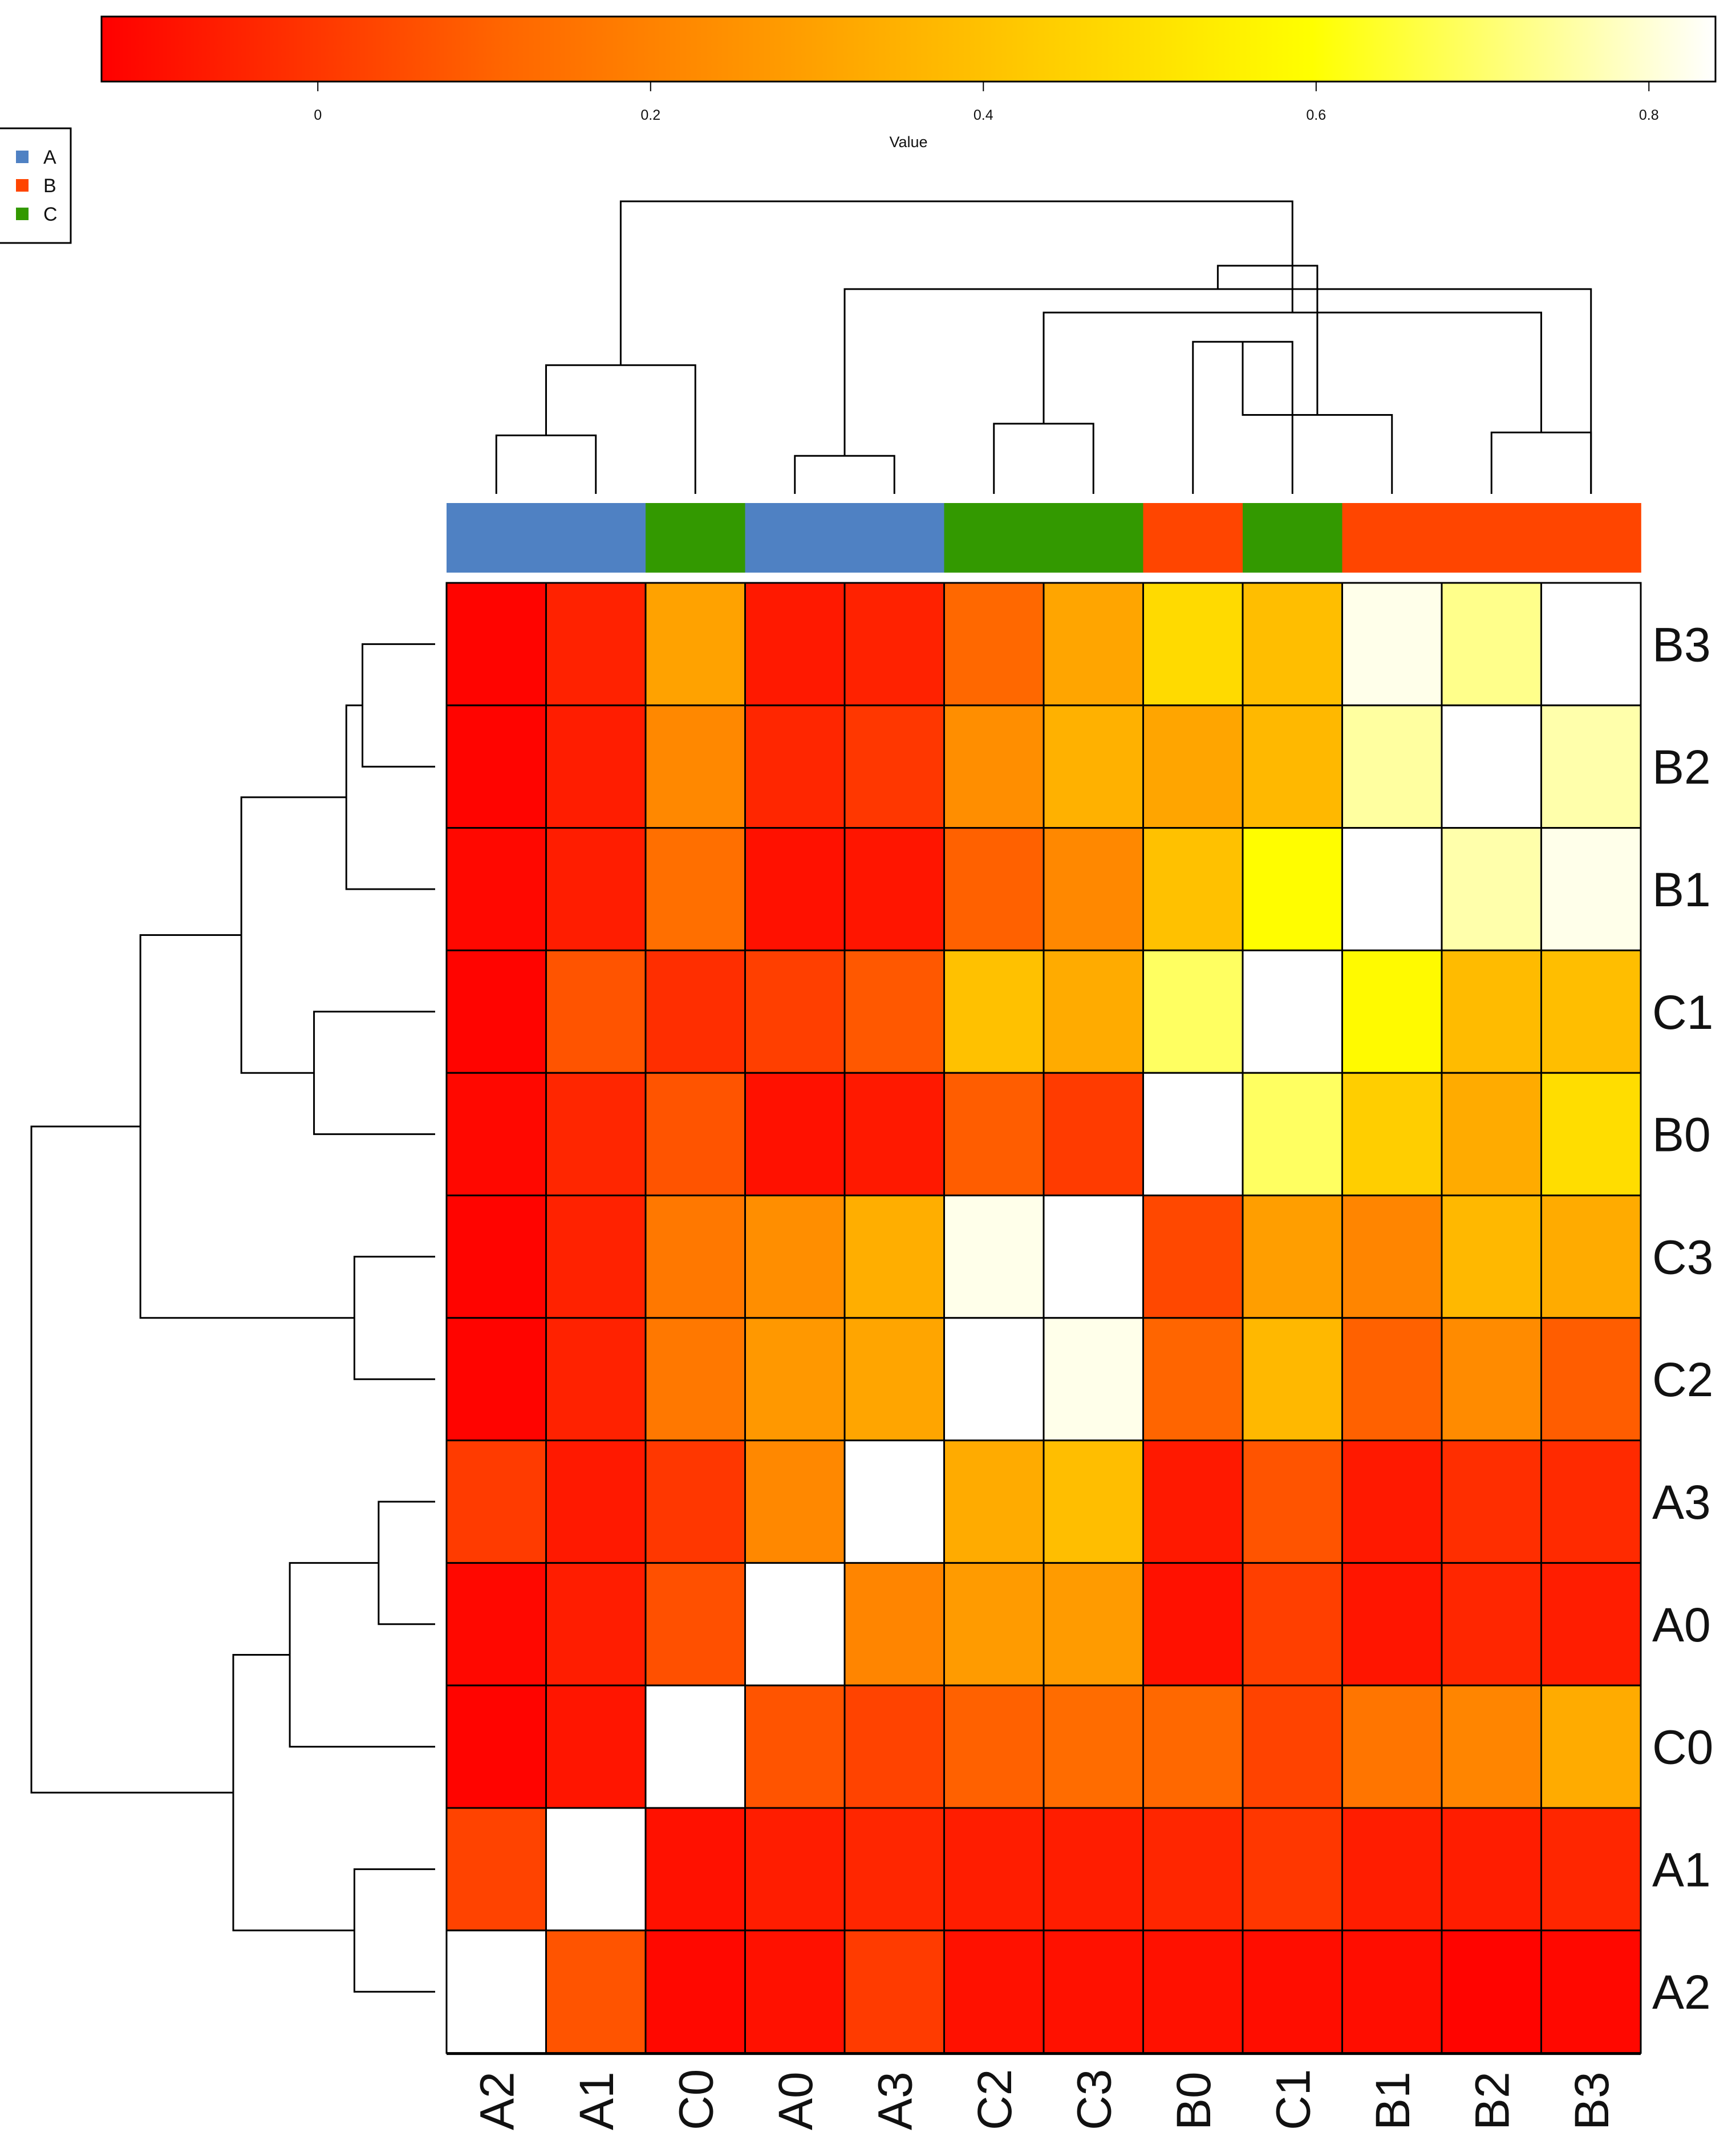 The image size is (1736, 2153). I want to click on heatmap-cell-b3-a1, so click(596, 644).